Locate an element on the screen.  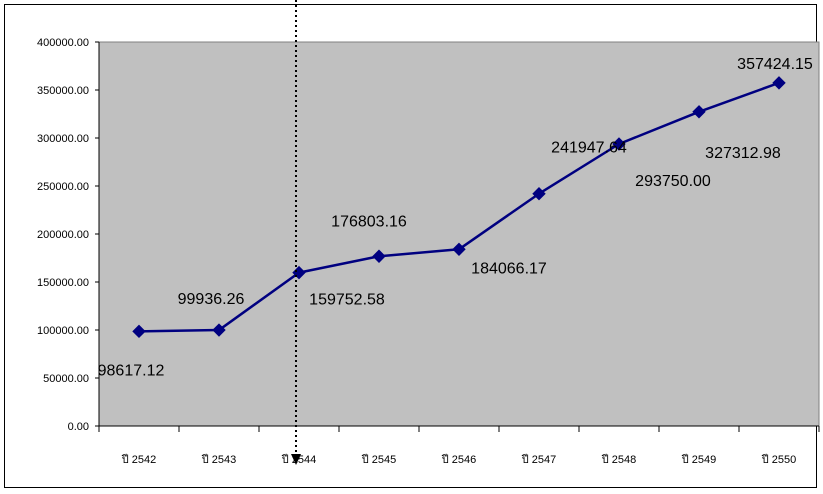
x-tick-label: ปี 2542 is located at coordinates (139, 459).